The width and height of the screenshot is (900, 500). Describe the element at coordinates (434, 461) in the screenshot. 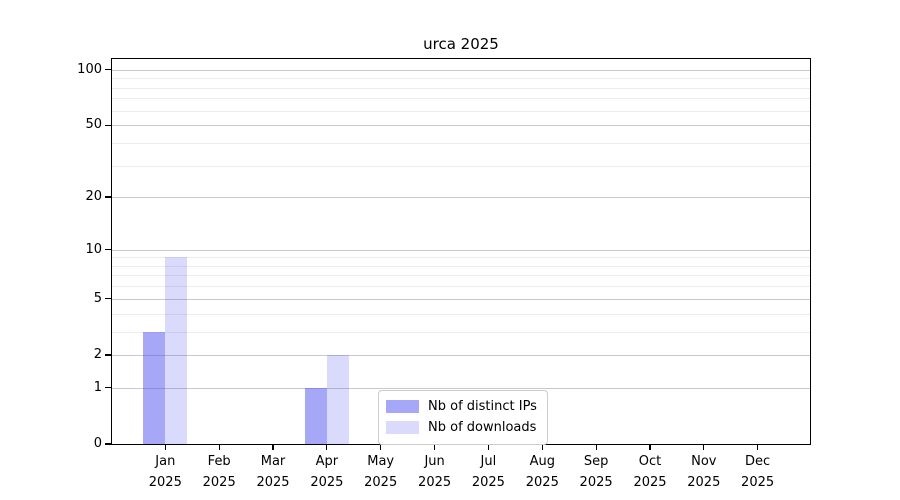

I see `x-tick-month: Jun` at that location.